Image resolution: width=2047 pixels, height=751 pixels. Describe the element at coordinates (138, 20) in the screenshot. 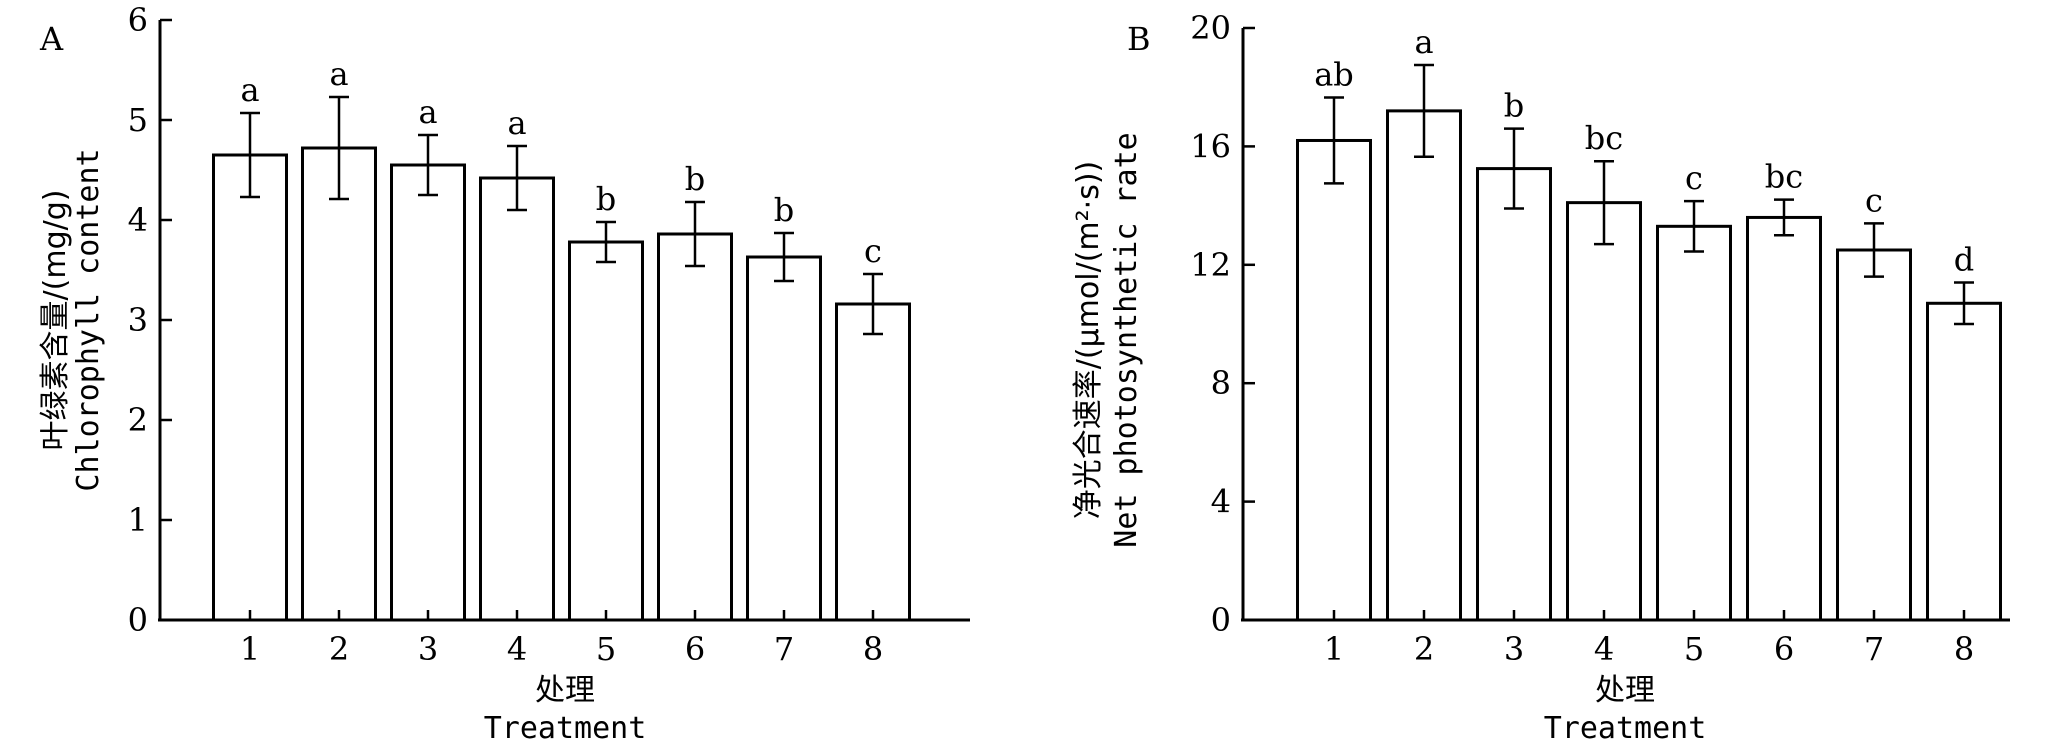

I see `y-tick-label: 6` at that location.